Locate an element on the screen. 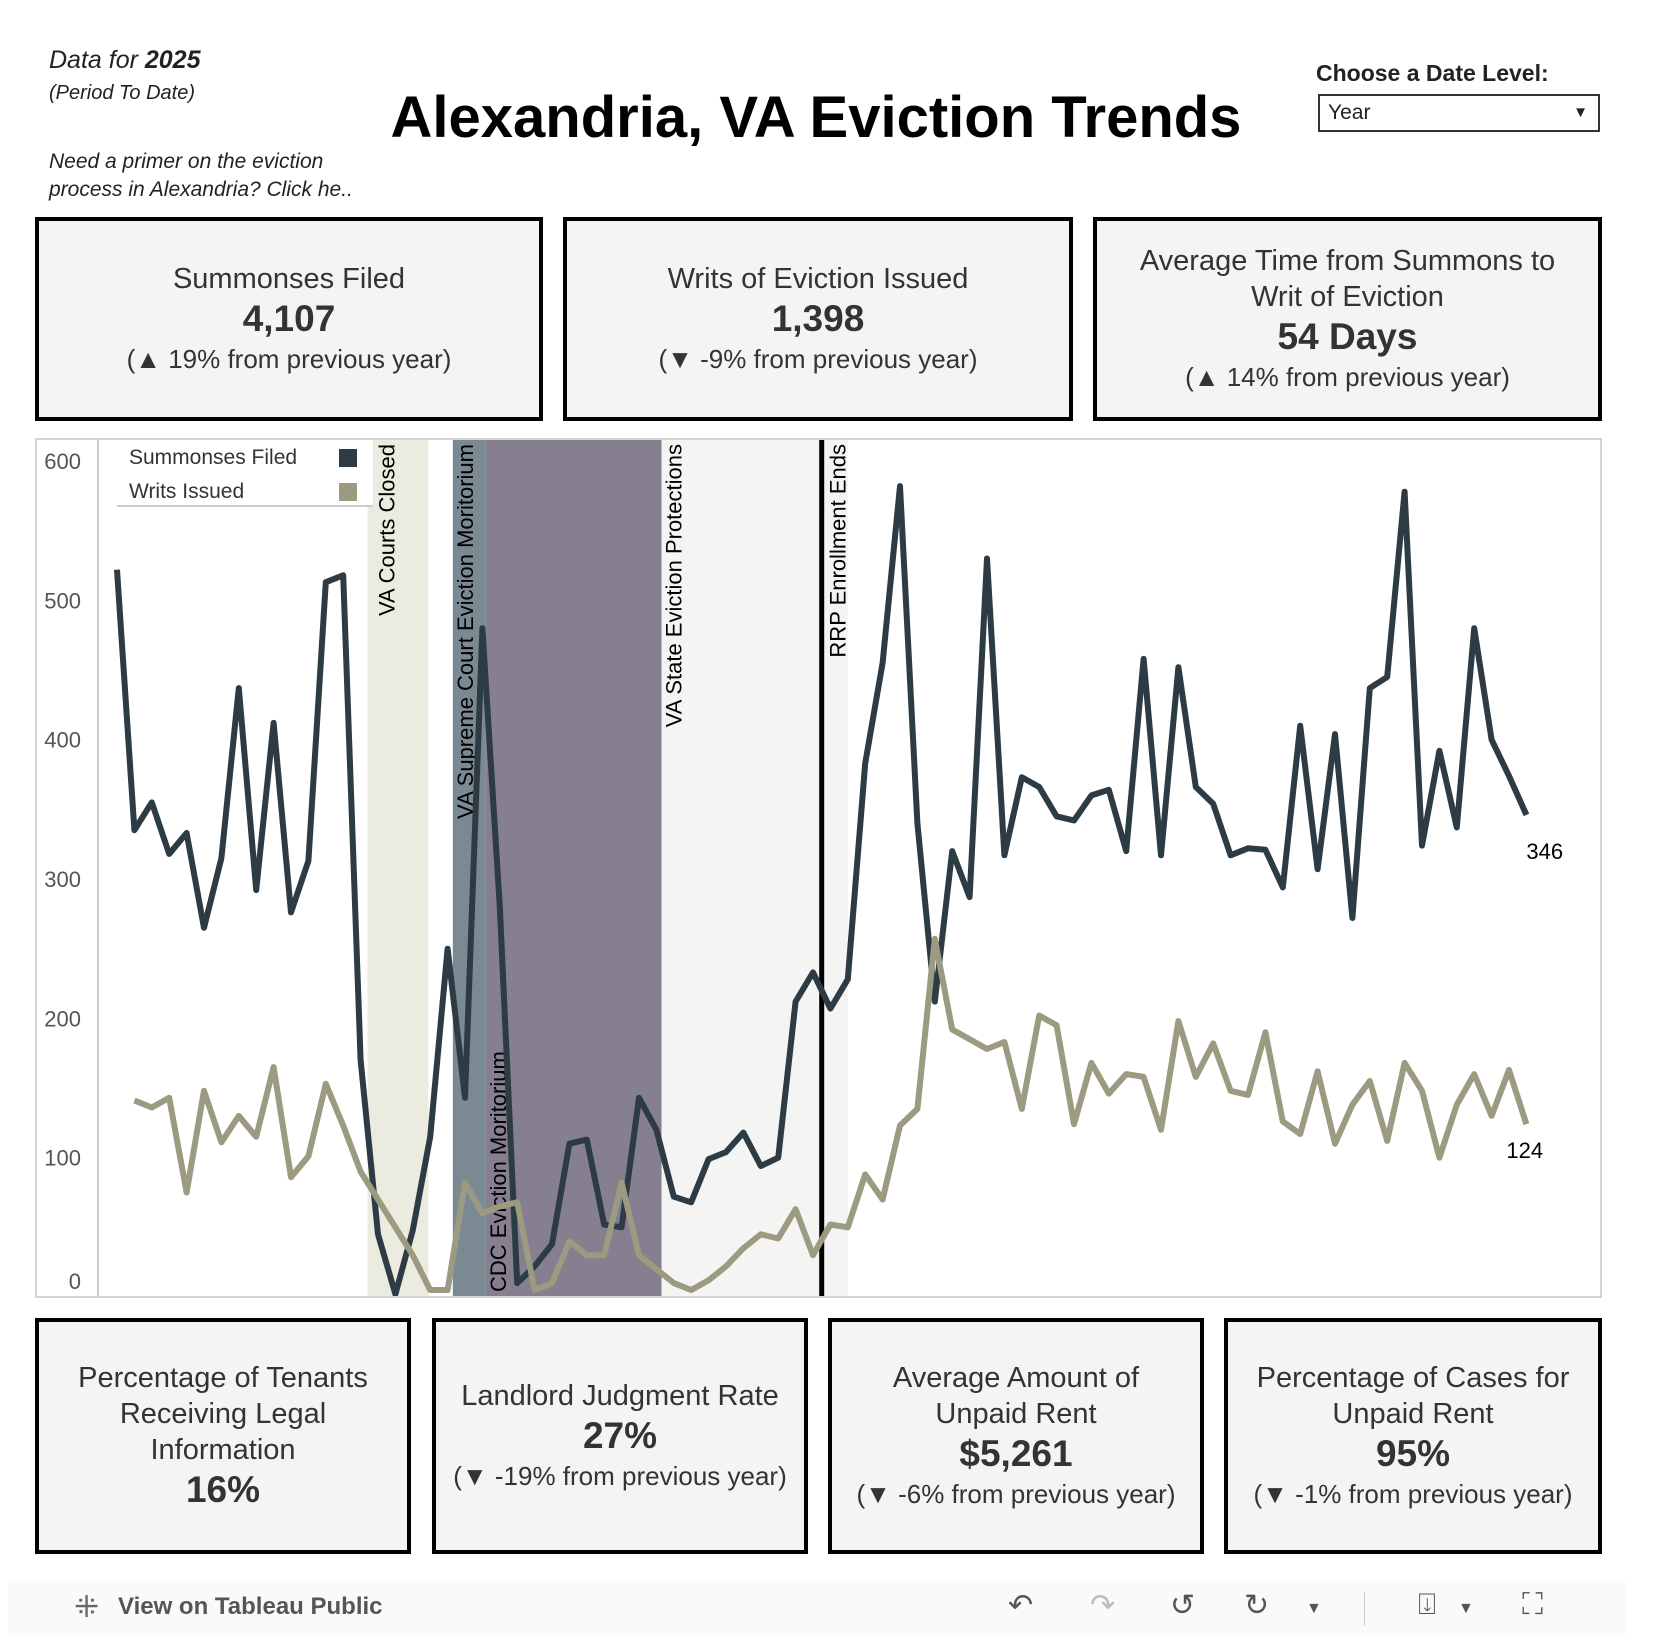  end-value-label: 124 is located at coordinates (1524, 1150).